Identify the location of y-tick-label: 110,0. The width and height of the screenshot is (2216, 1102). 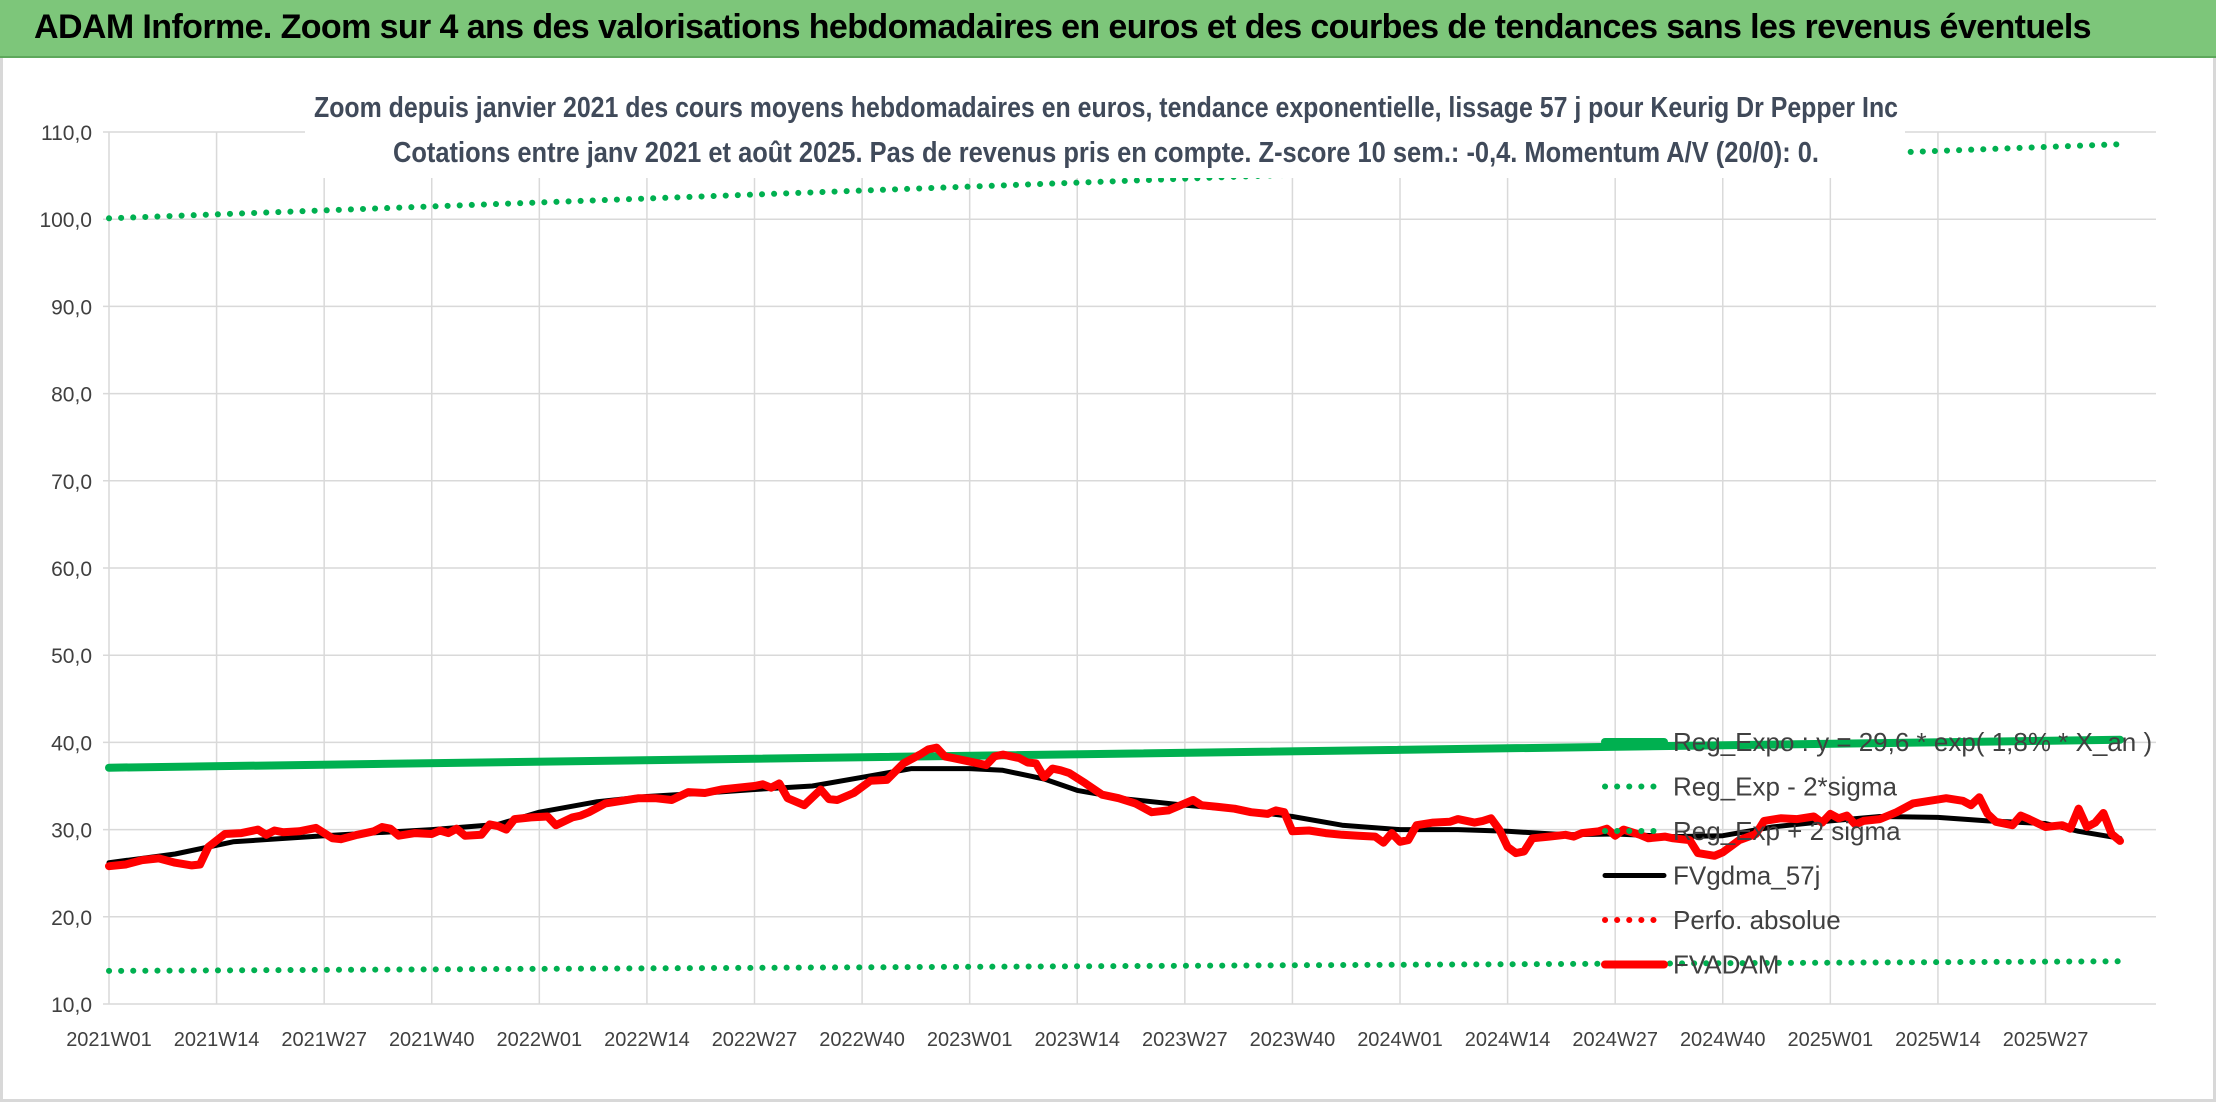
(66, 133).